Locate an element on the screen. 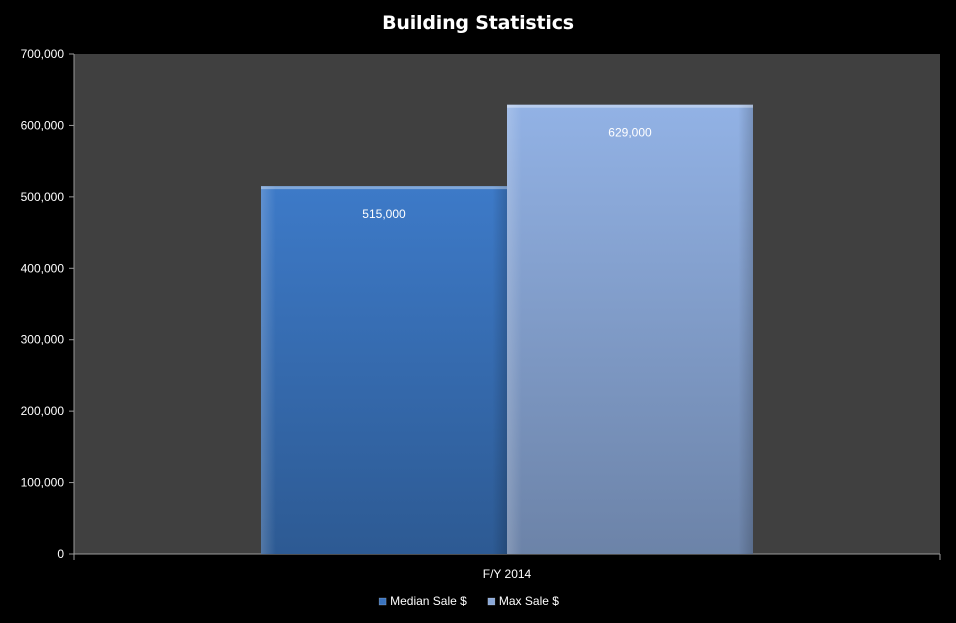 The width and height of the screenshot is (956, 623). legend-label: Max Sale $ is located at coordinates (529, 601).